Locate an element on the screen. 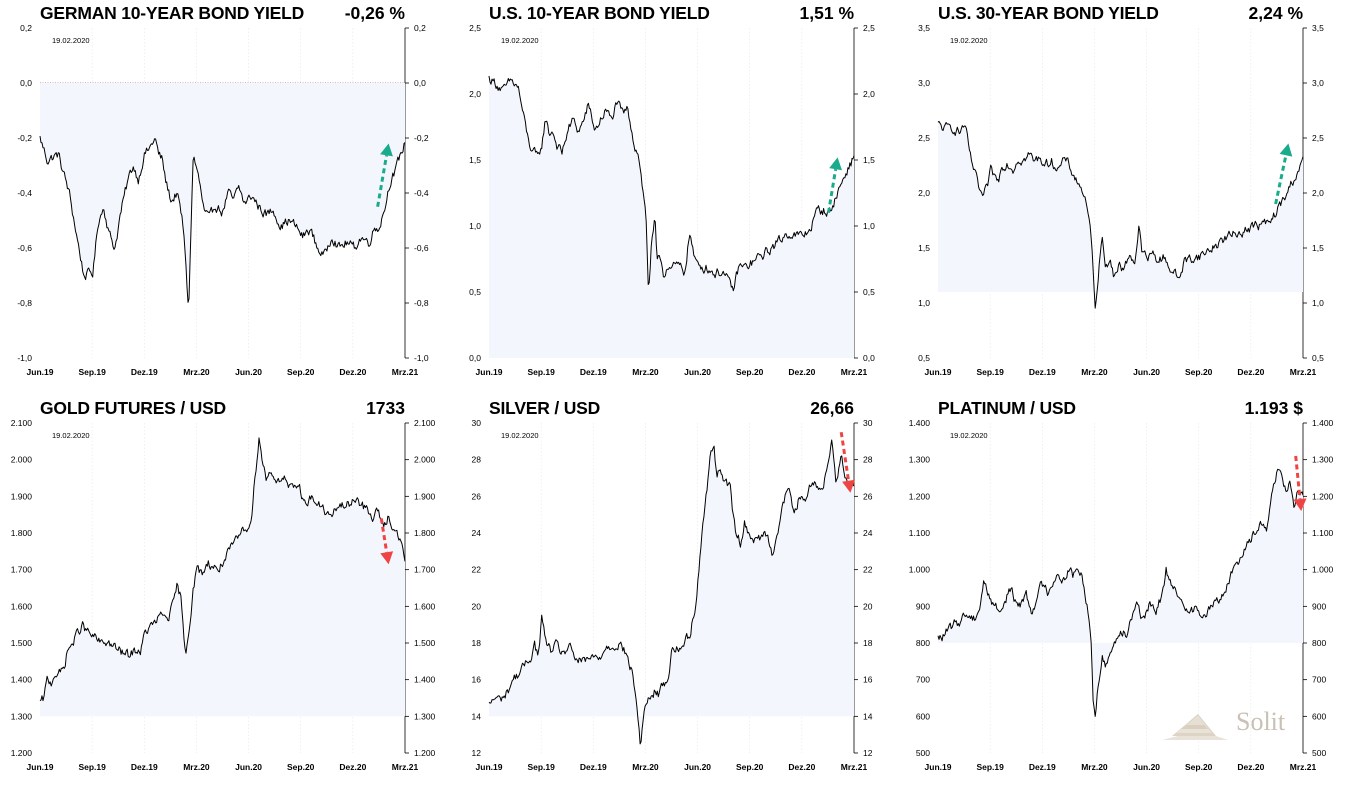 This screenshot has width=1346, height=785. y-tick-label-left: 700 is located at coordinates (923, 680).